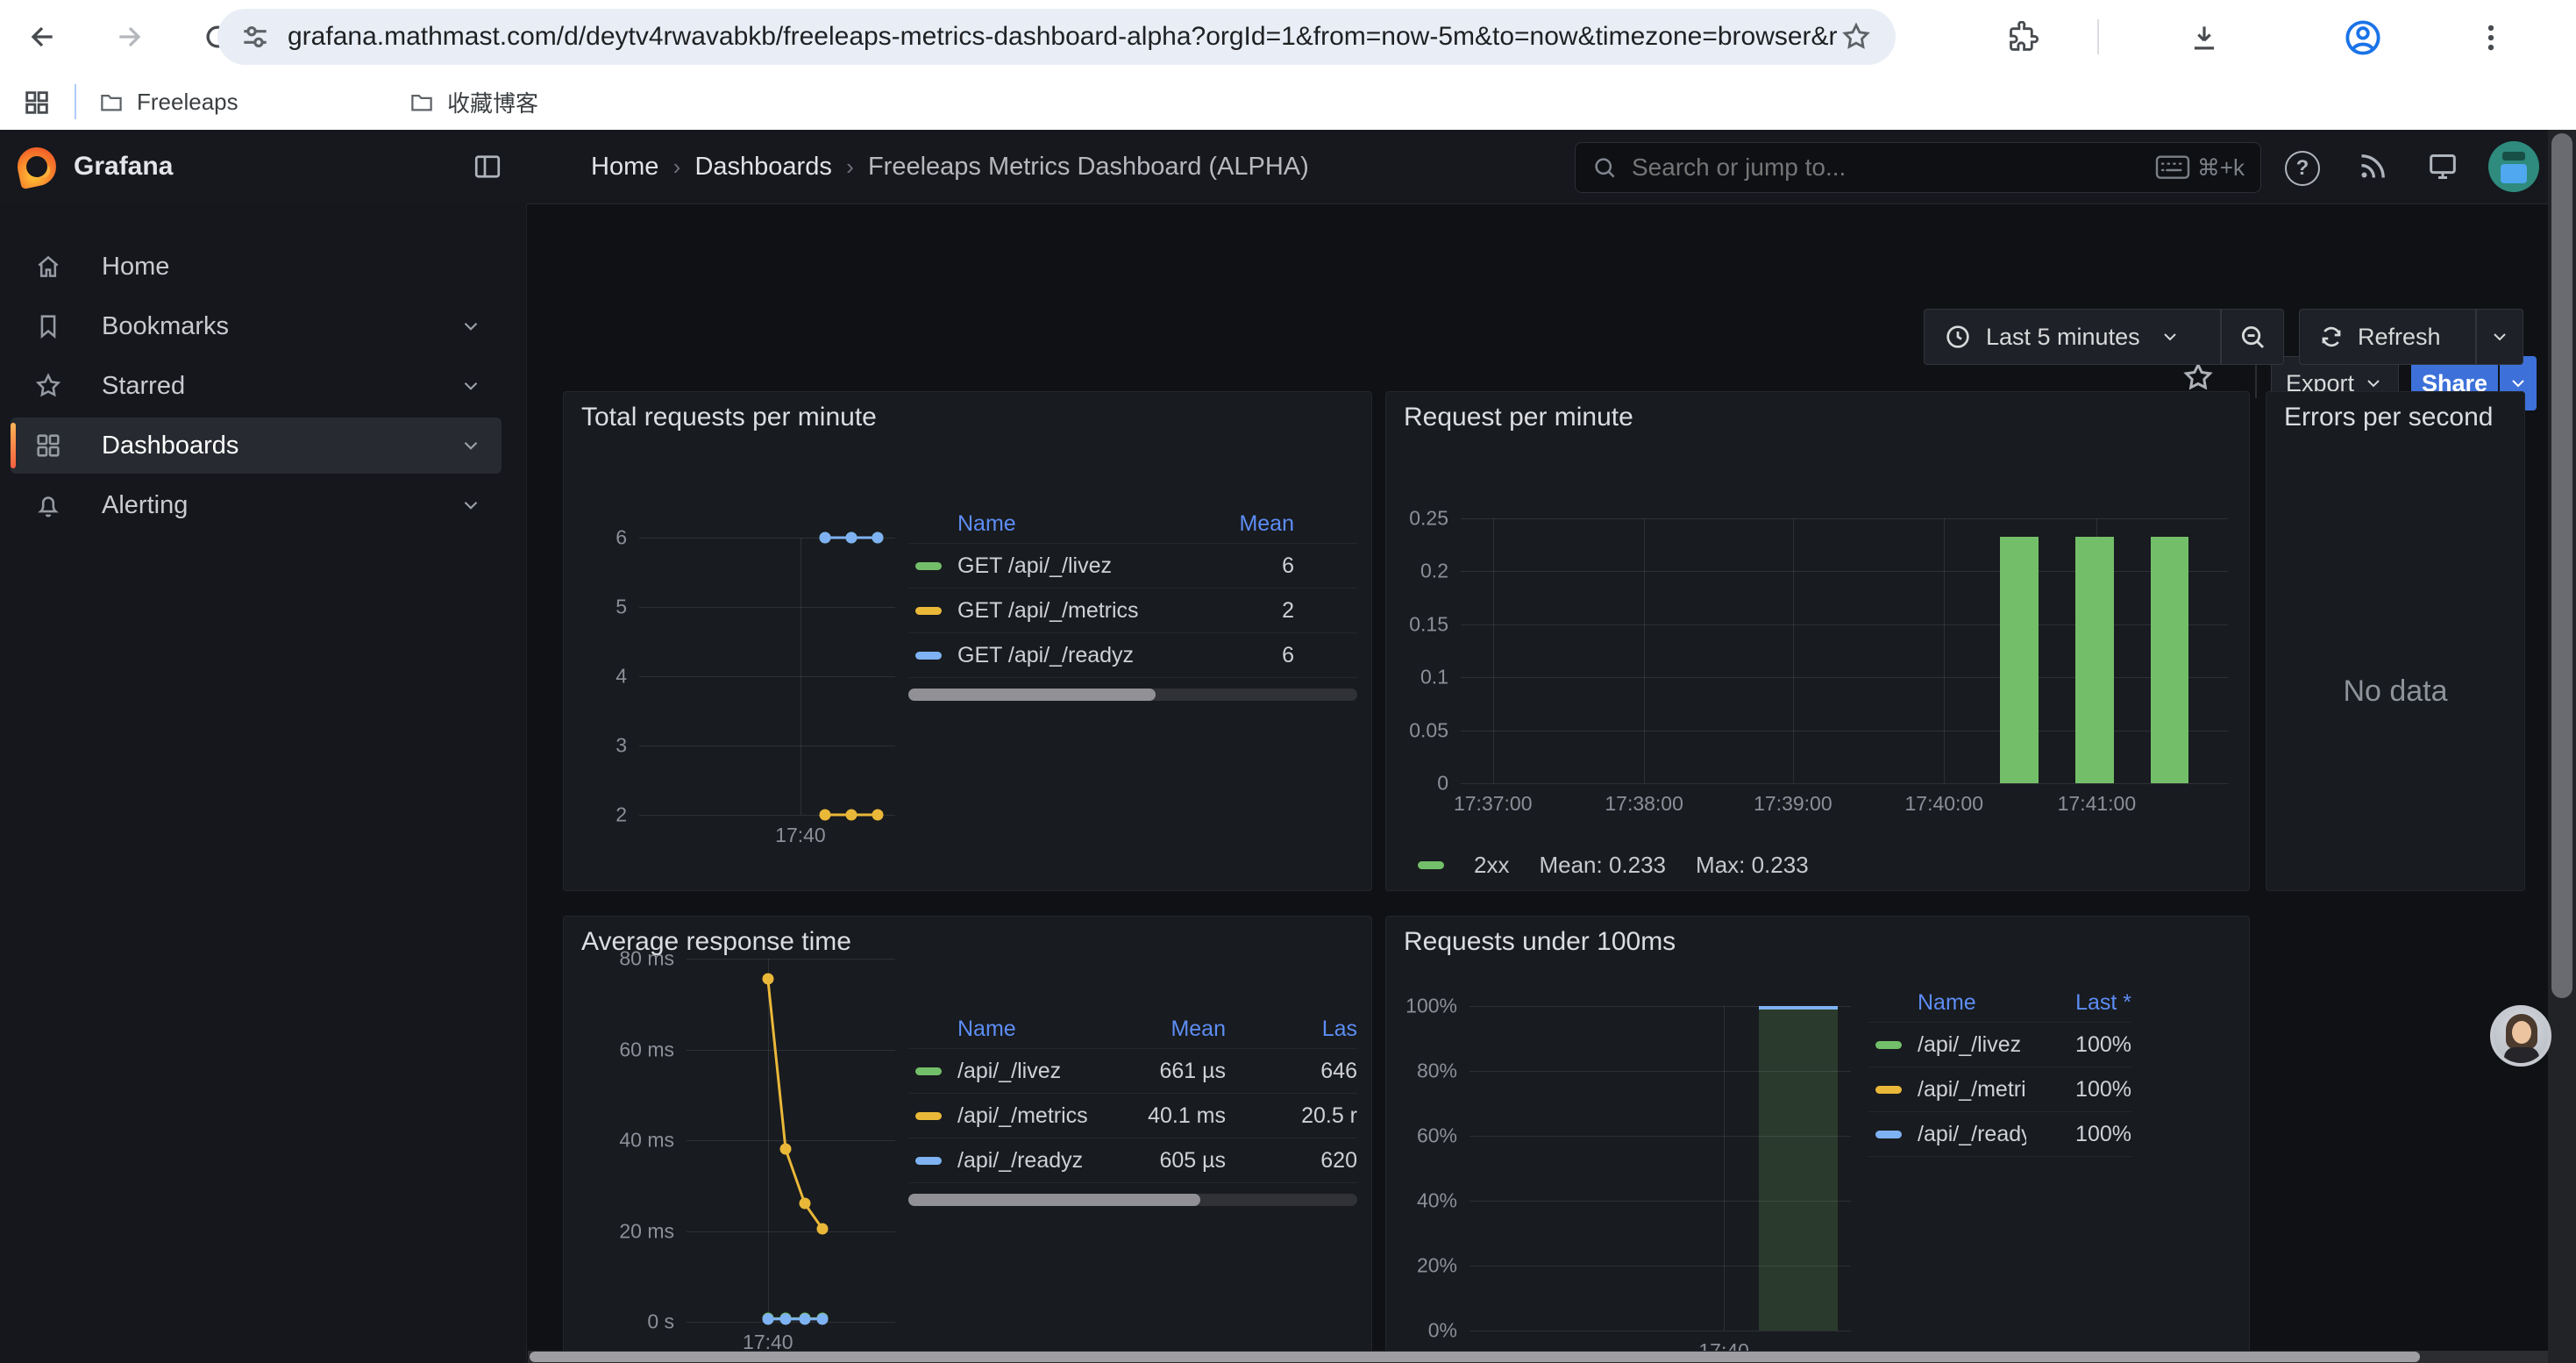 The width and height of the screenshot is (2576, 1363). Describe the element at coordinates (2331, 337) in the screenshot. I see `refresh-icon` at that location.